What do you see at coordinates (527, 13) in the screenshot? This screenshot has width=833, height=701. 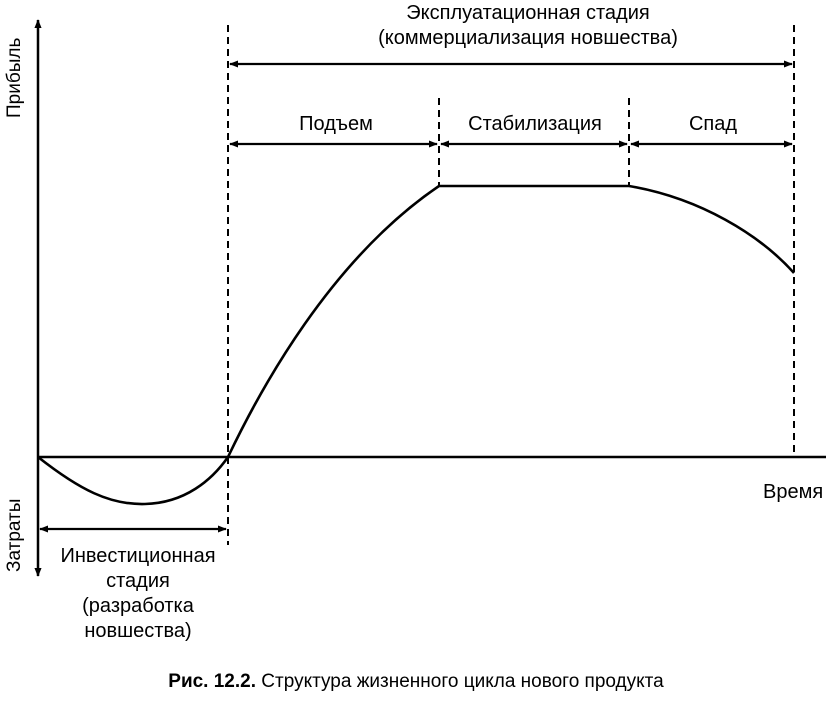 I see `operational-stage-title: Эксплуатационная стадия` at bounding box center [527, 13].